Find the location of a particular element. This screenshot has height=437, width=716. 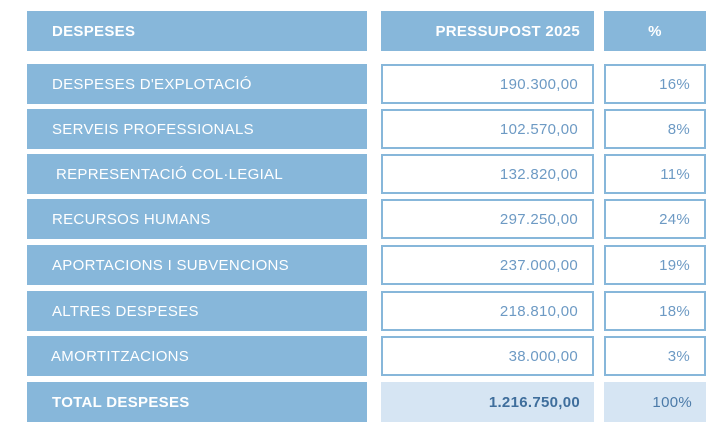

row-percent-altres-despeses: 18% is located at coordinates (655, 311).